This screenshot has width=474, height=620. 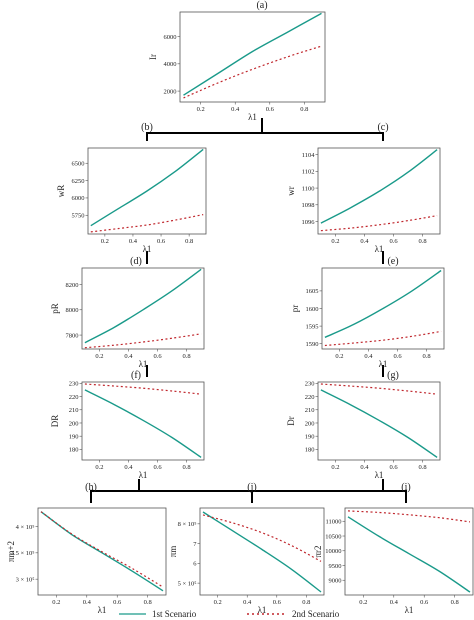 I want to click on y-tick-label: 6000, so click(x=78, y=198).